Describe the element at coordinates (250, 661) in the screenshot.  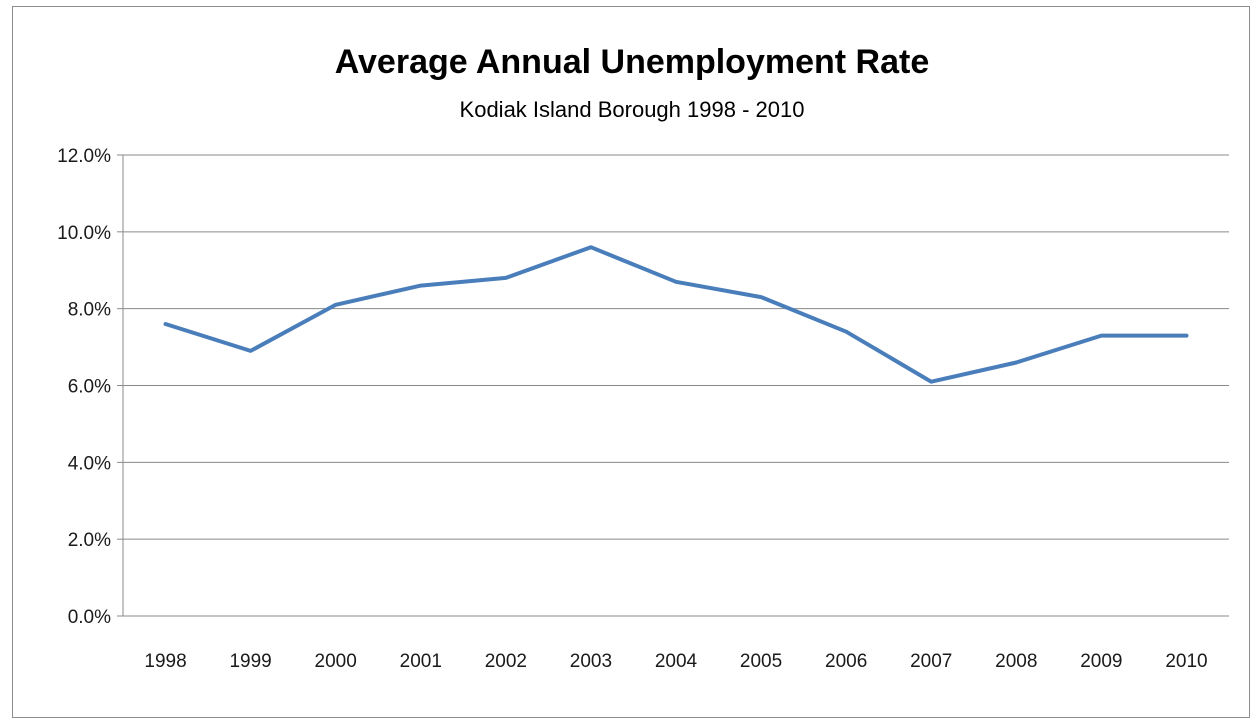
I see `x-tick-label: 1999` at that location.